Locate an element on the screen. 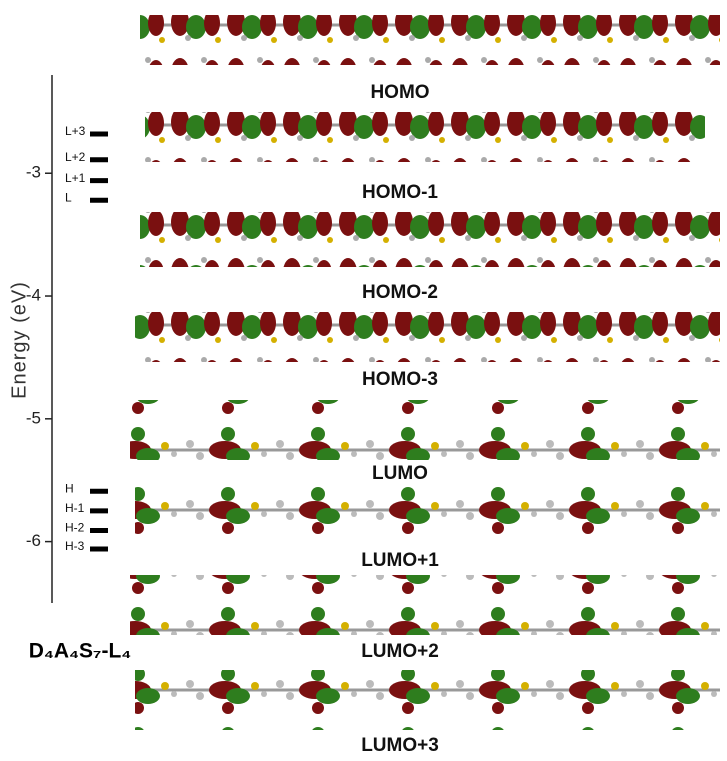  orbital-label: HOMO-2 is located at coordinates (400, 292).